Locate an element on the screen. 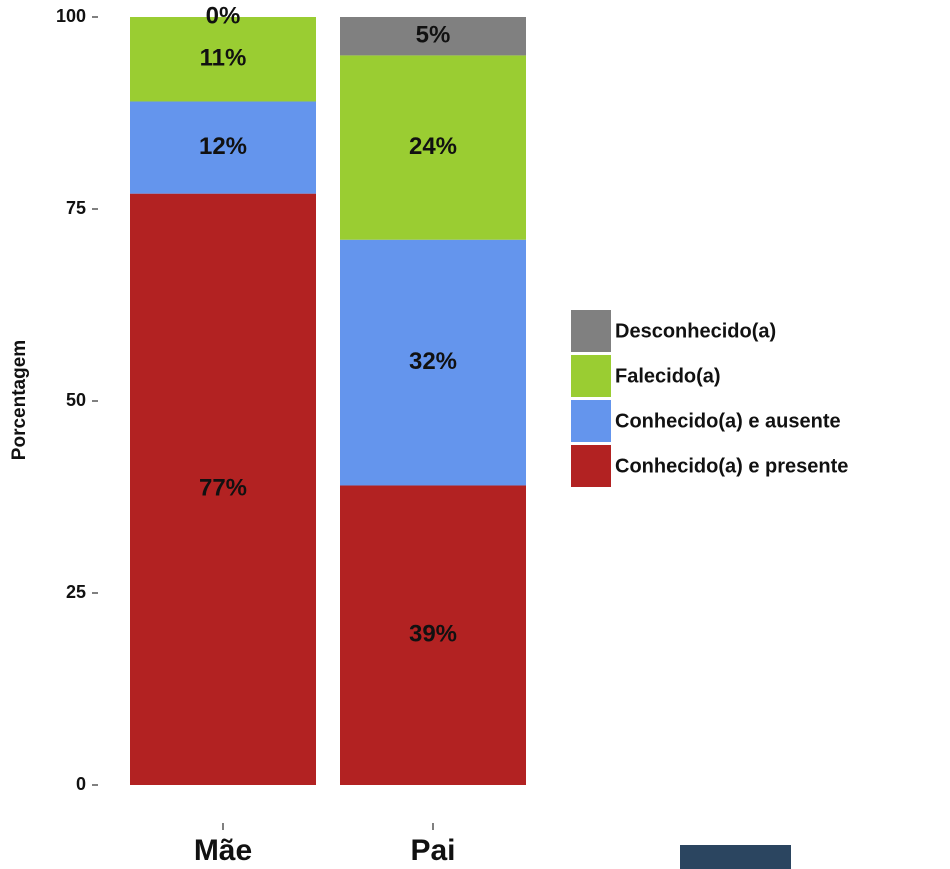  data-label: 32% is located at coordinates (433, 361).